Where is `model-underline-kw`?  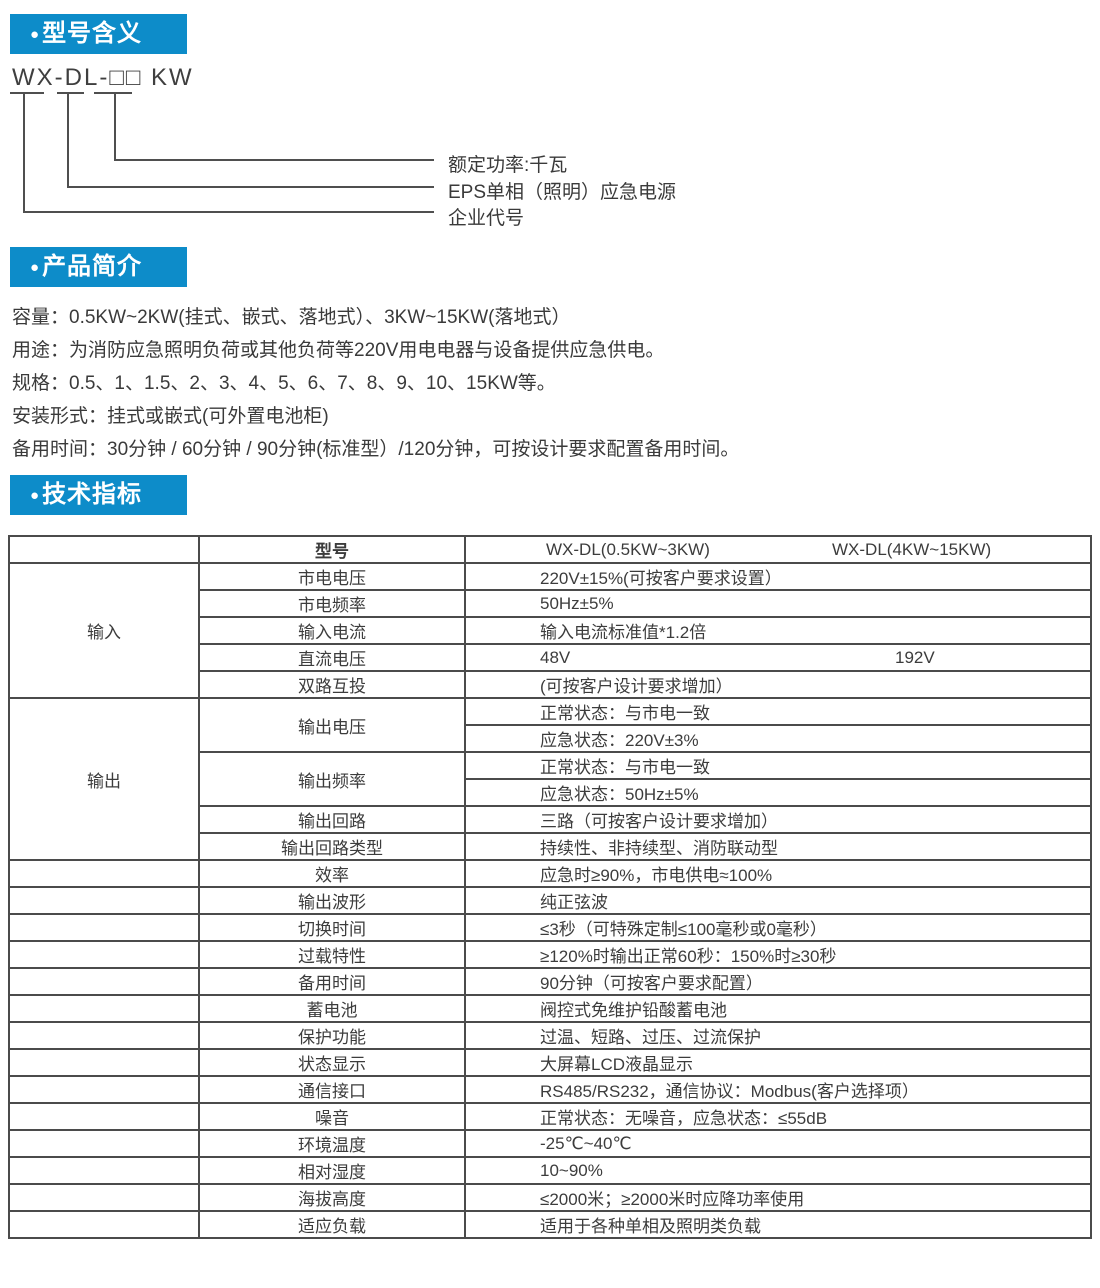 model-underline-kw is located at coordinates (113, 93).